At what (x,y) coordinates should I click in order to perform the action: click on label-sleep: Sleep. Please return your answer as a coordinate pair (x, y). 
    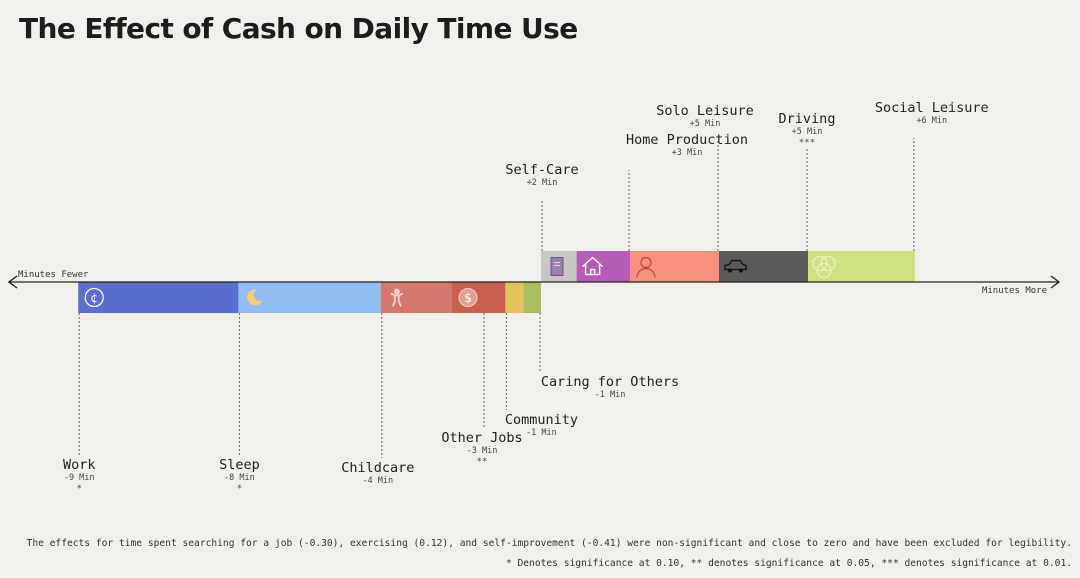
    Looking at the image, I should click on (239, 465).